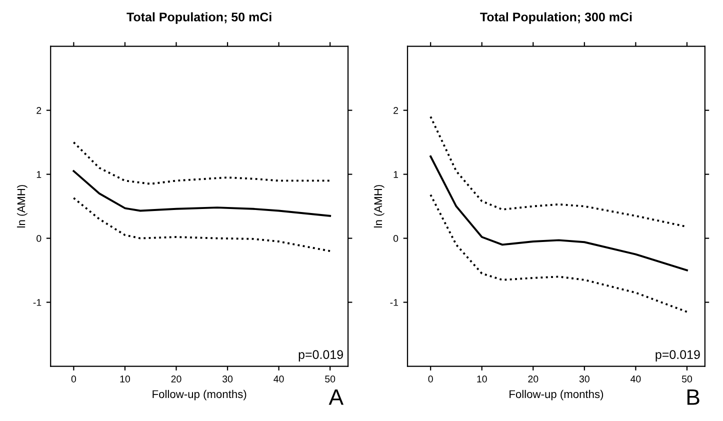 This screenshot has width=723, height=421. Describe the element at coordinates (693, 397) in the screenshot. I see `text: B` at that location.